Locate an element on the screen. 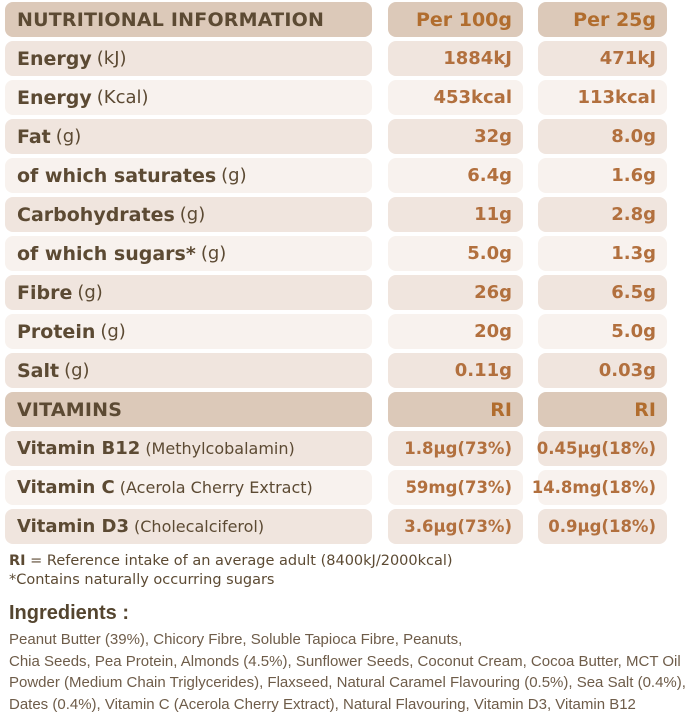 The height and width of the screenshot is (715, 700). value-text: 0.9µg(18%) is located at coordinates (602, 526).